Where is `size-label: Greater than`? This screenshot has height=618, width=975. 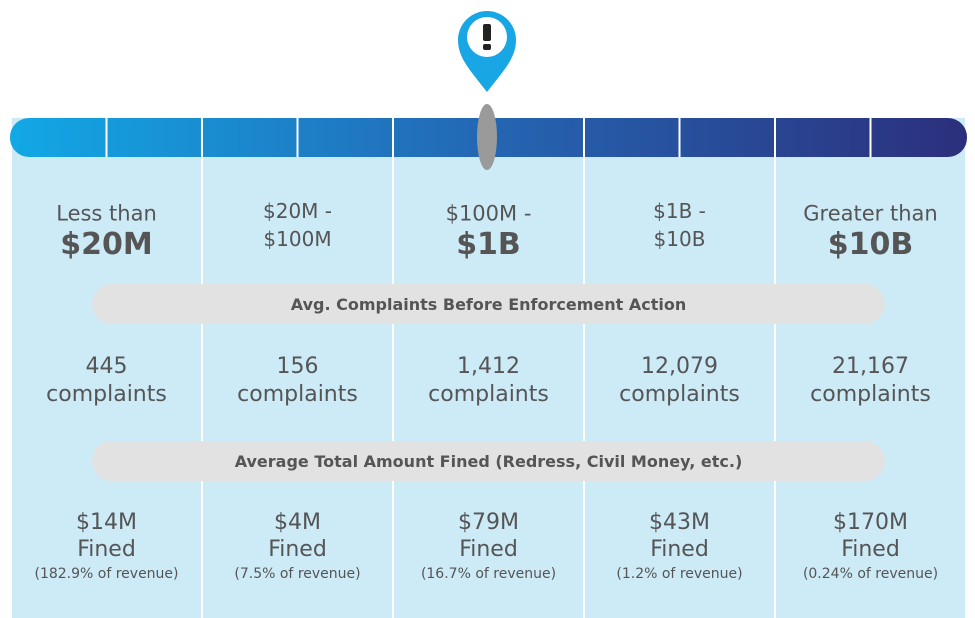
size-label: Greater than is located at coordinates (870, 213).